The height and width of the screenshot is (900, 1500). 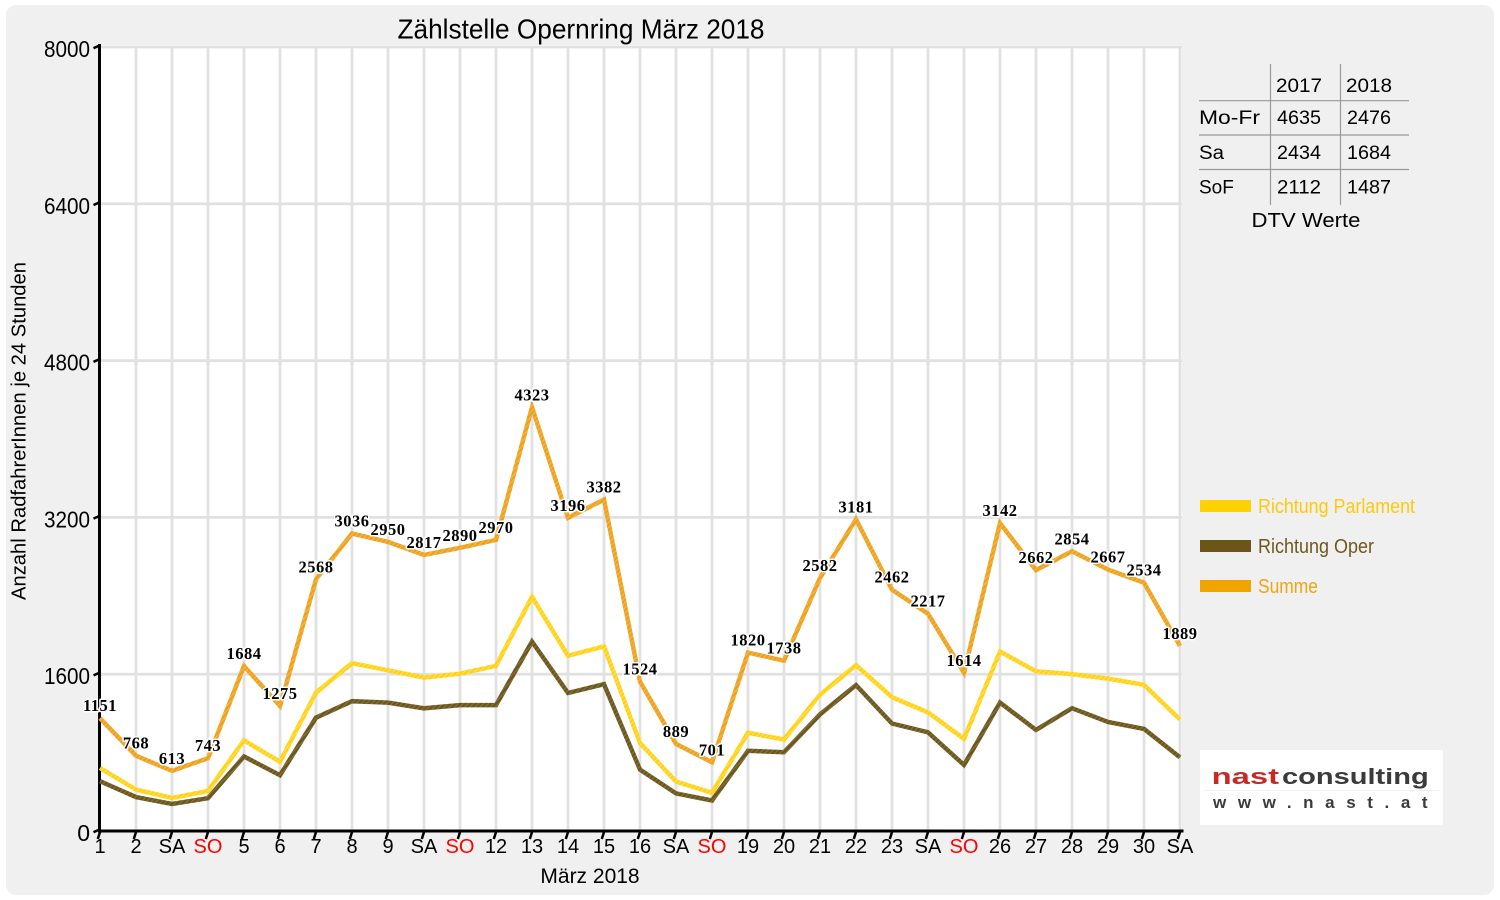 I want to click on svg-text: 21, so click(x=820, y=847).